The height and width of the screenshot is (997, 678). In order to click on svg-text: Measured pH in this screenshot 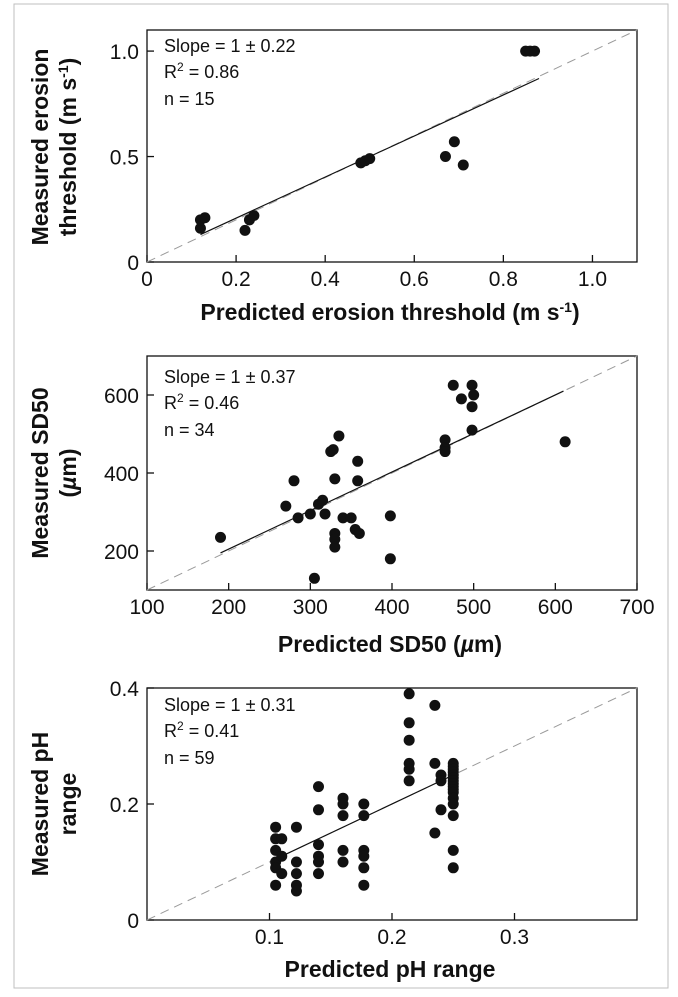, I will do `click(40, 804)`.